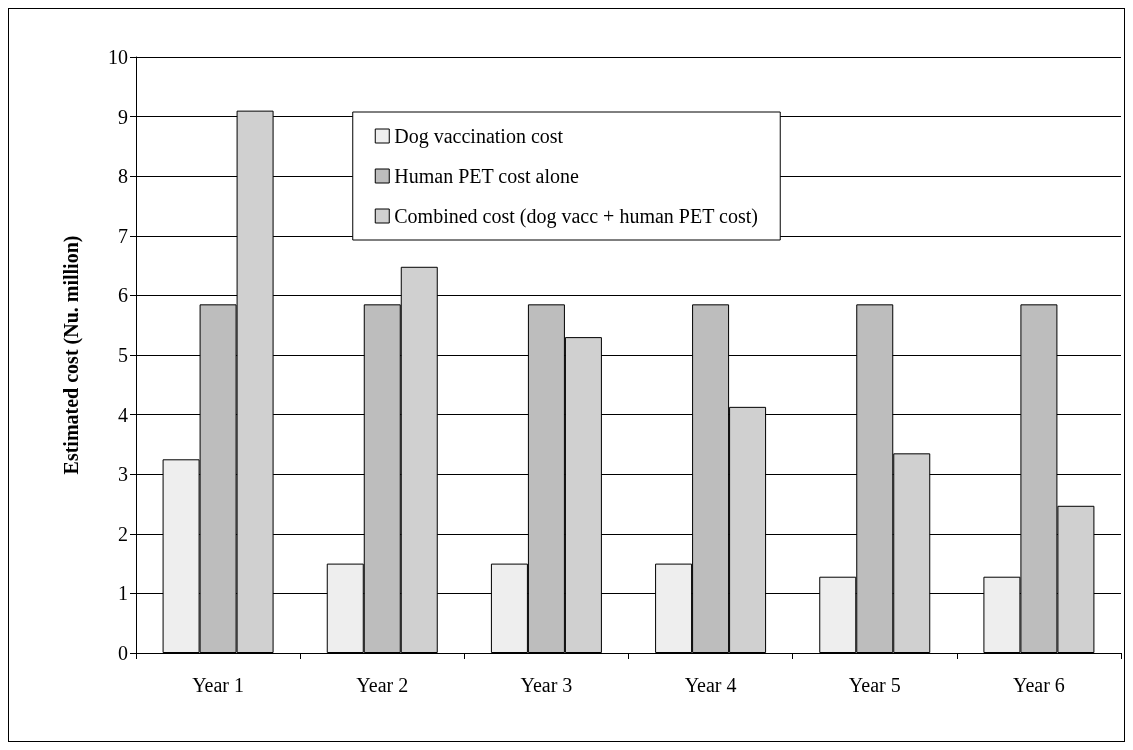  What do you see at coordinates (123, 355) in the screenshot?
I see `y-tick-label: 5` at bounding box center [123, 355].